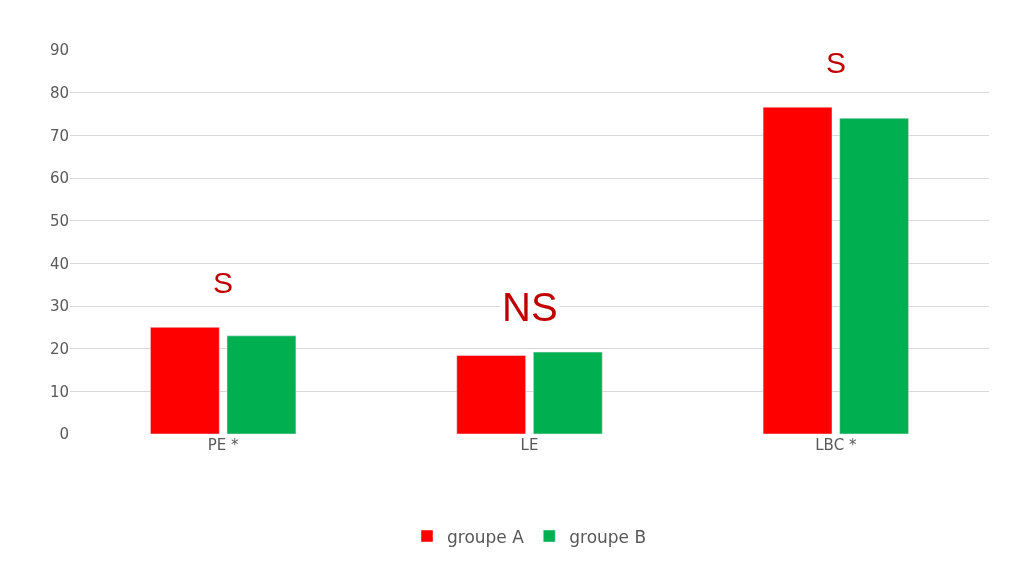  I want to click on y-tick-label: 70, so click(59, 135).